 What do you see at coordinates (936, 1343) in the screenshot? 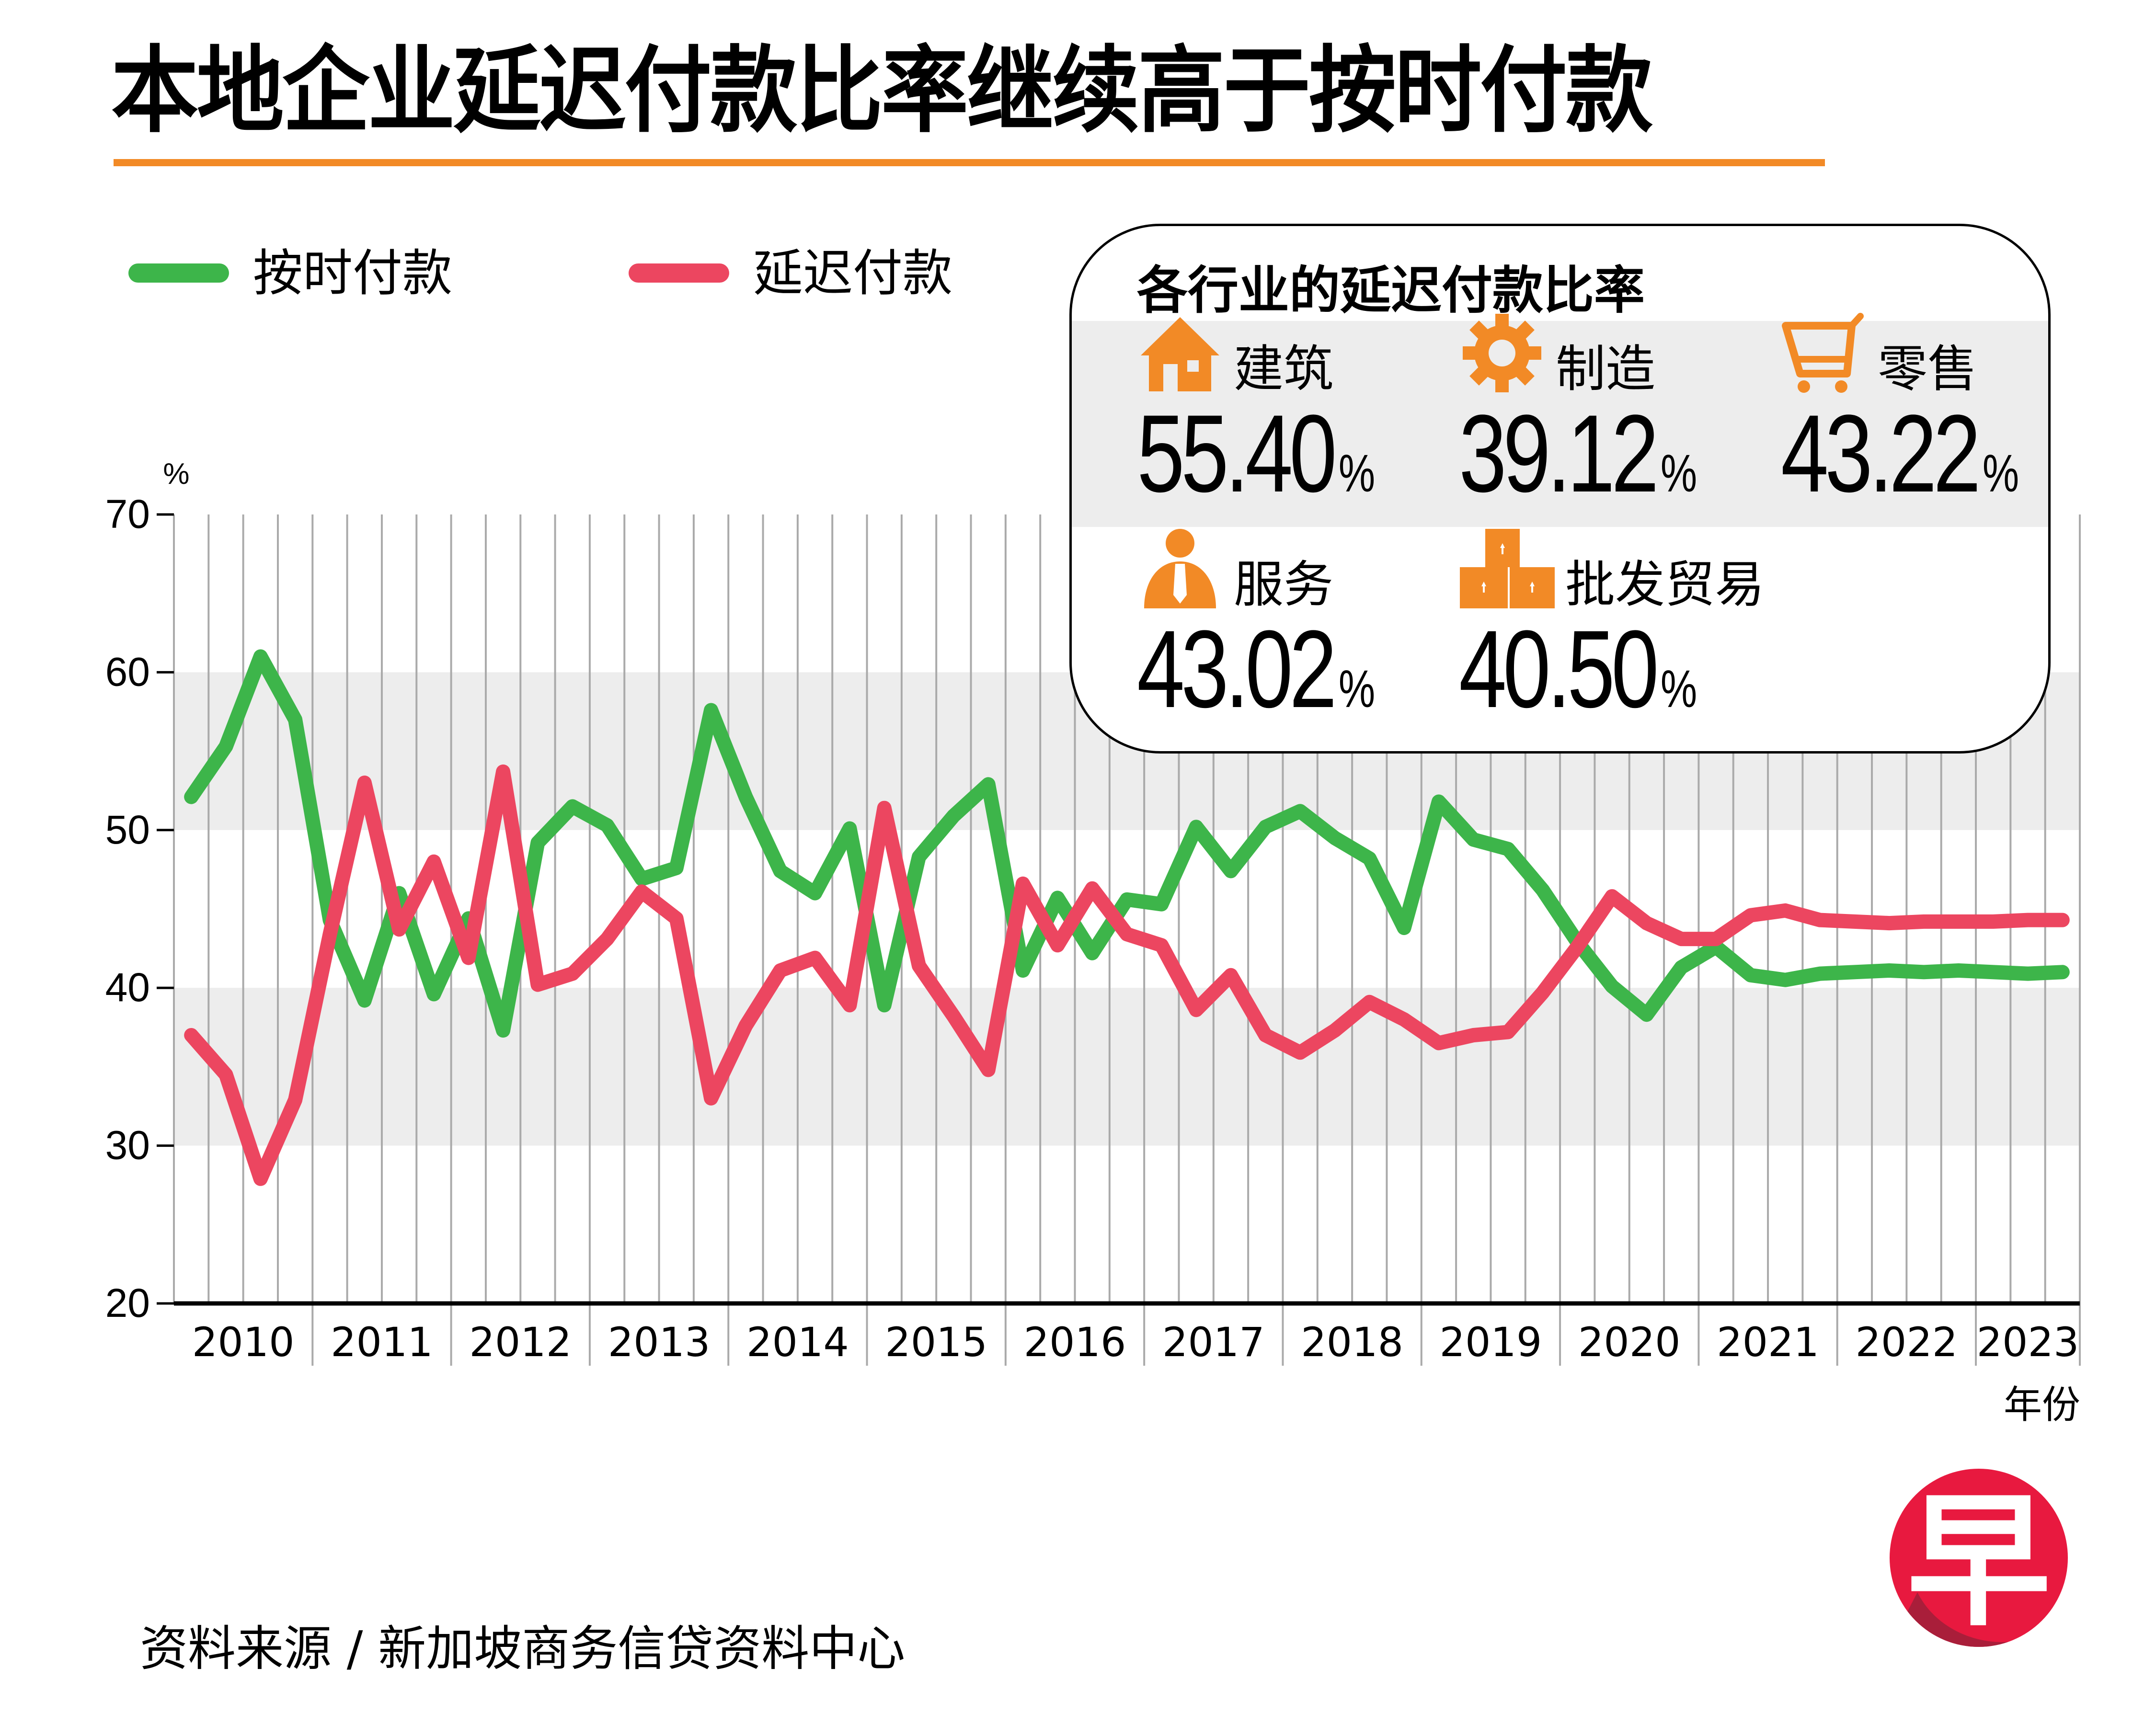
I see `x-tick-label: 2015` at bounding box center [936, 1343].